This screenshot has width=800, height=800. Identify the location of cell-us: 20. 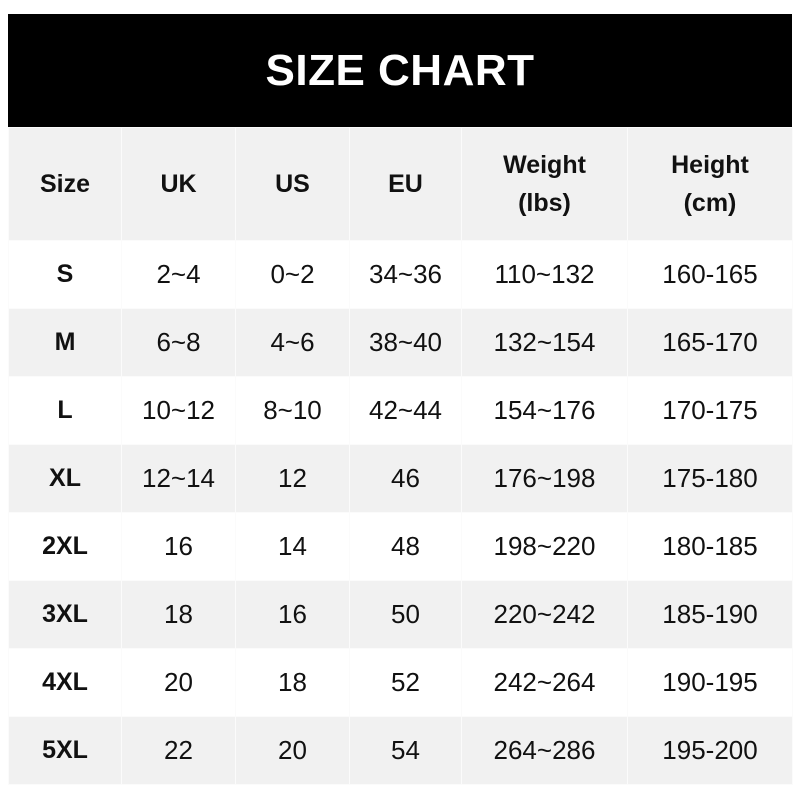
(292, 750).